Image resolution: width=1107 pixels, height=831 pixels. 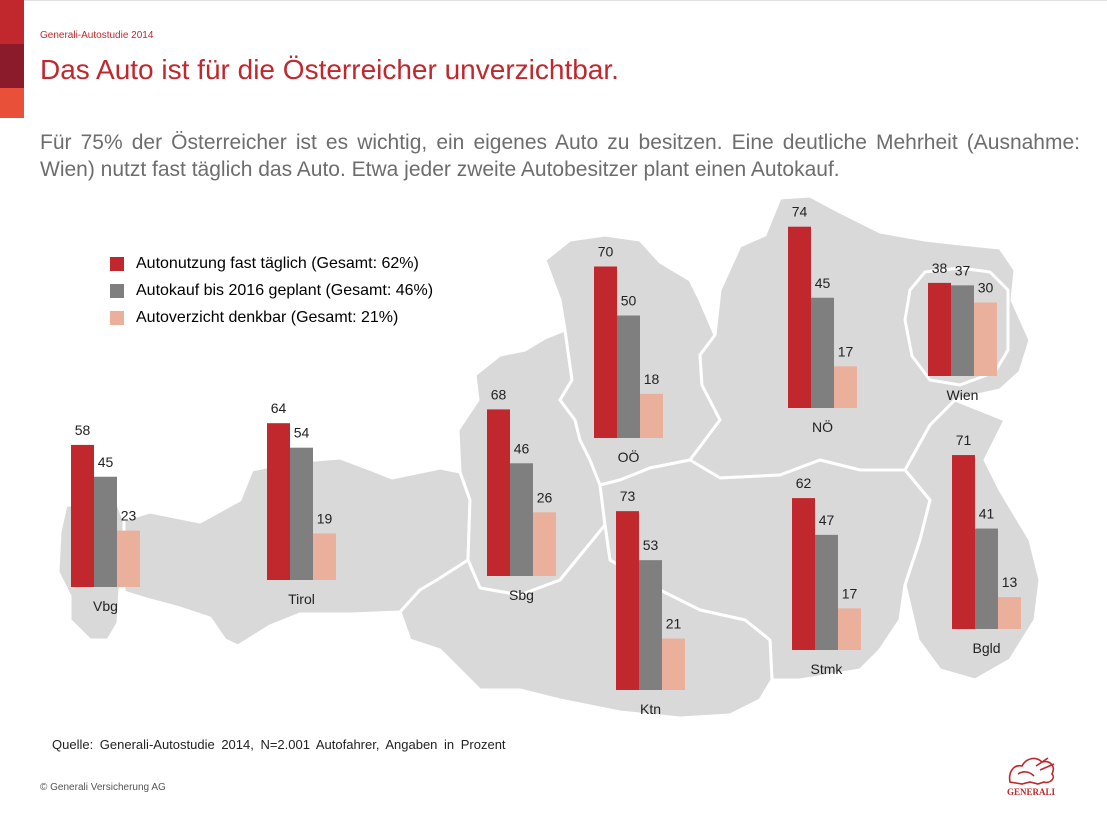 What do you see at coordinates (651, 545) in the screenshot?
I see `data-label-ktn-series-2: 53` at bounding box center [651, 545].